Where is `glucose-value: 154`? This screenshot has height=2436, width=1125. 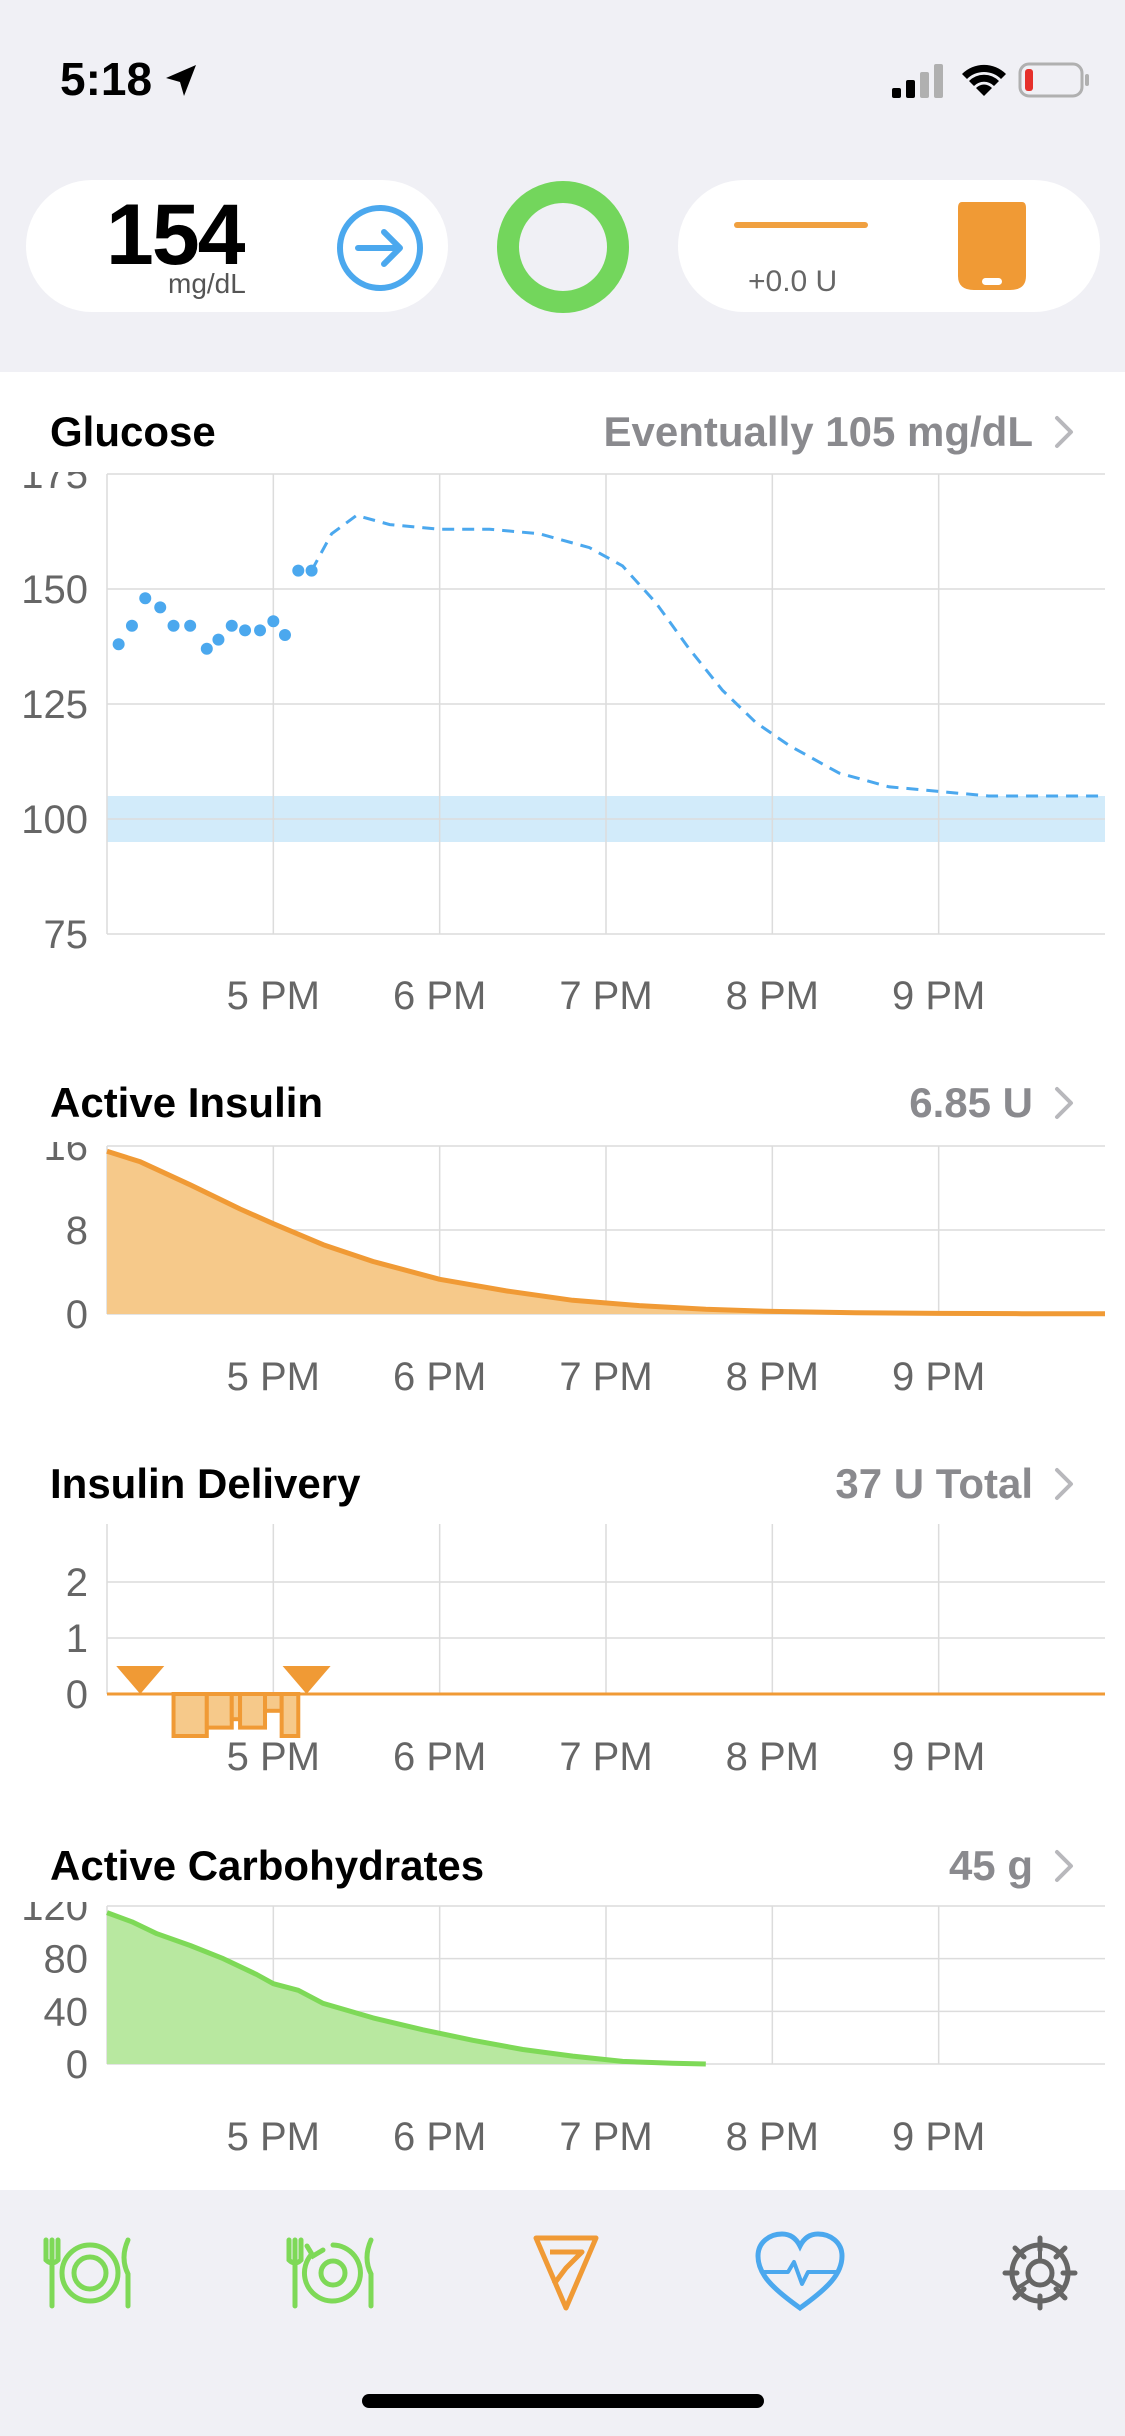 glucose-value: 154 is located at coordinates (175, 235).